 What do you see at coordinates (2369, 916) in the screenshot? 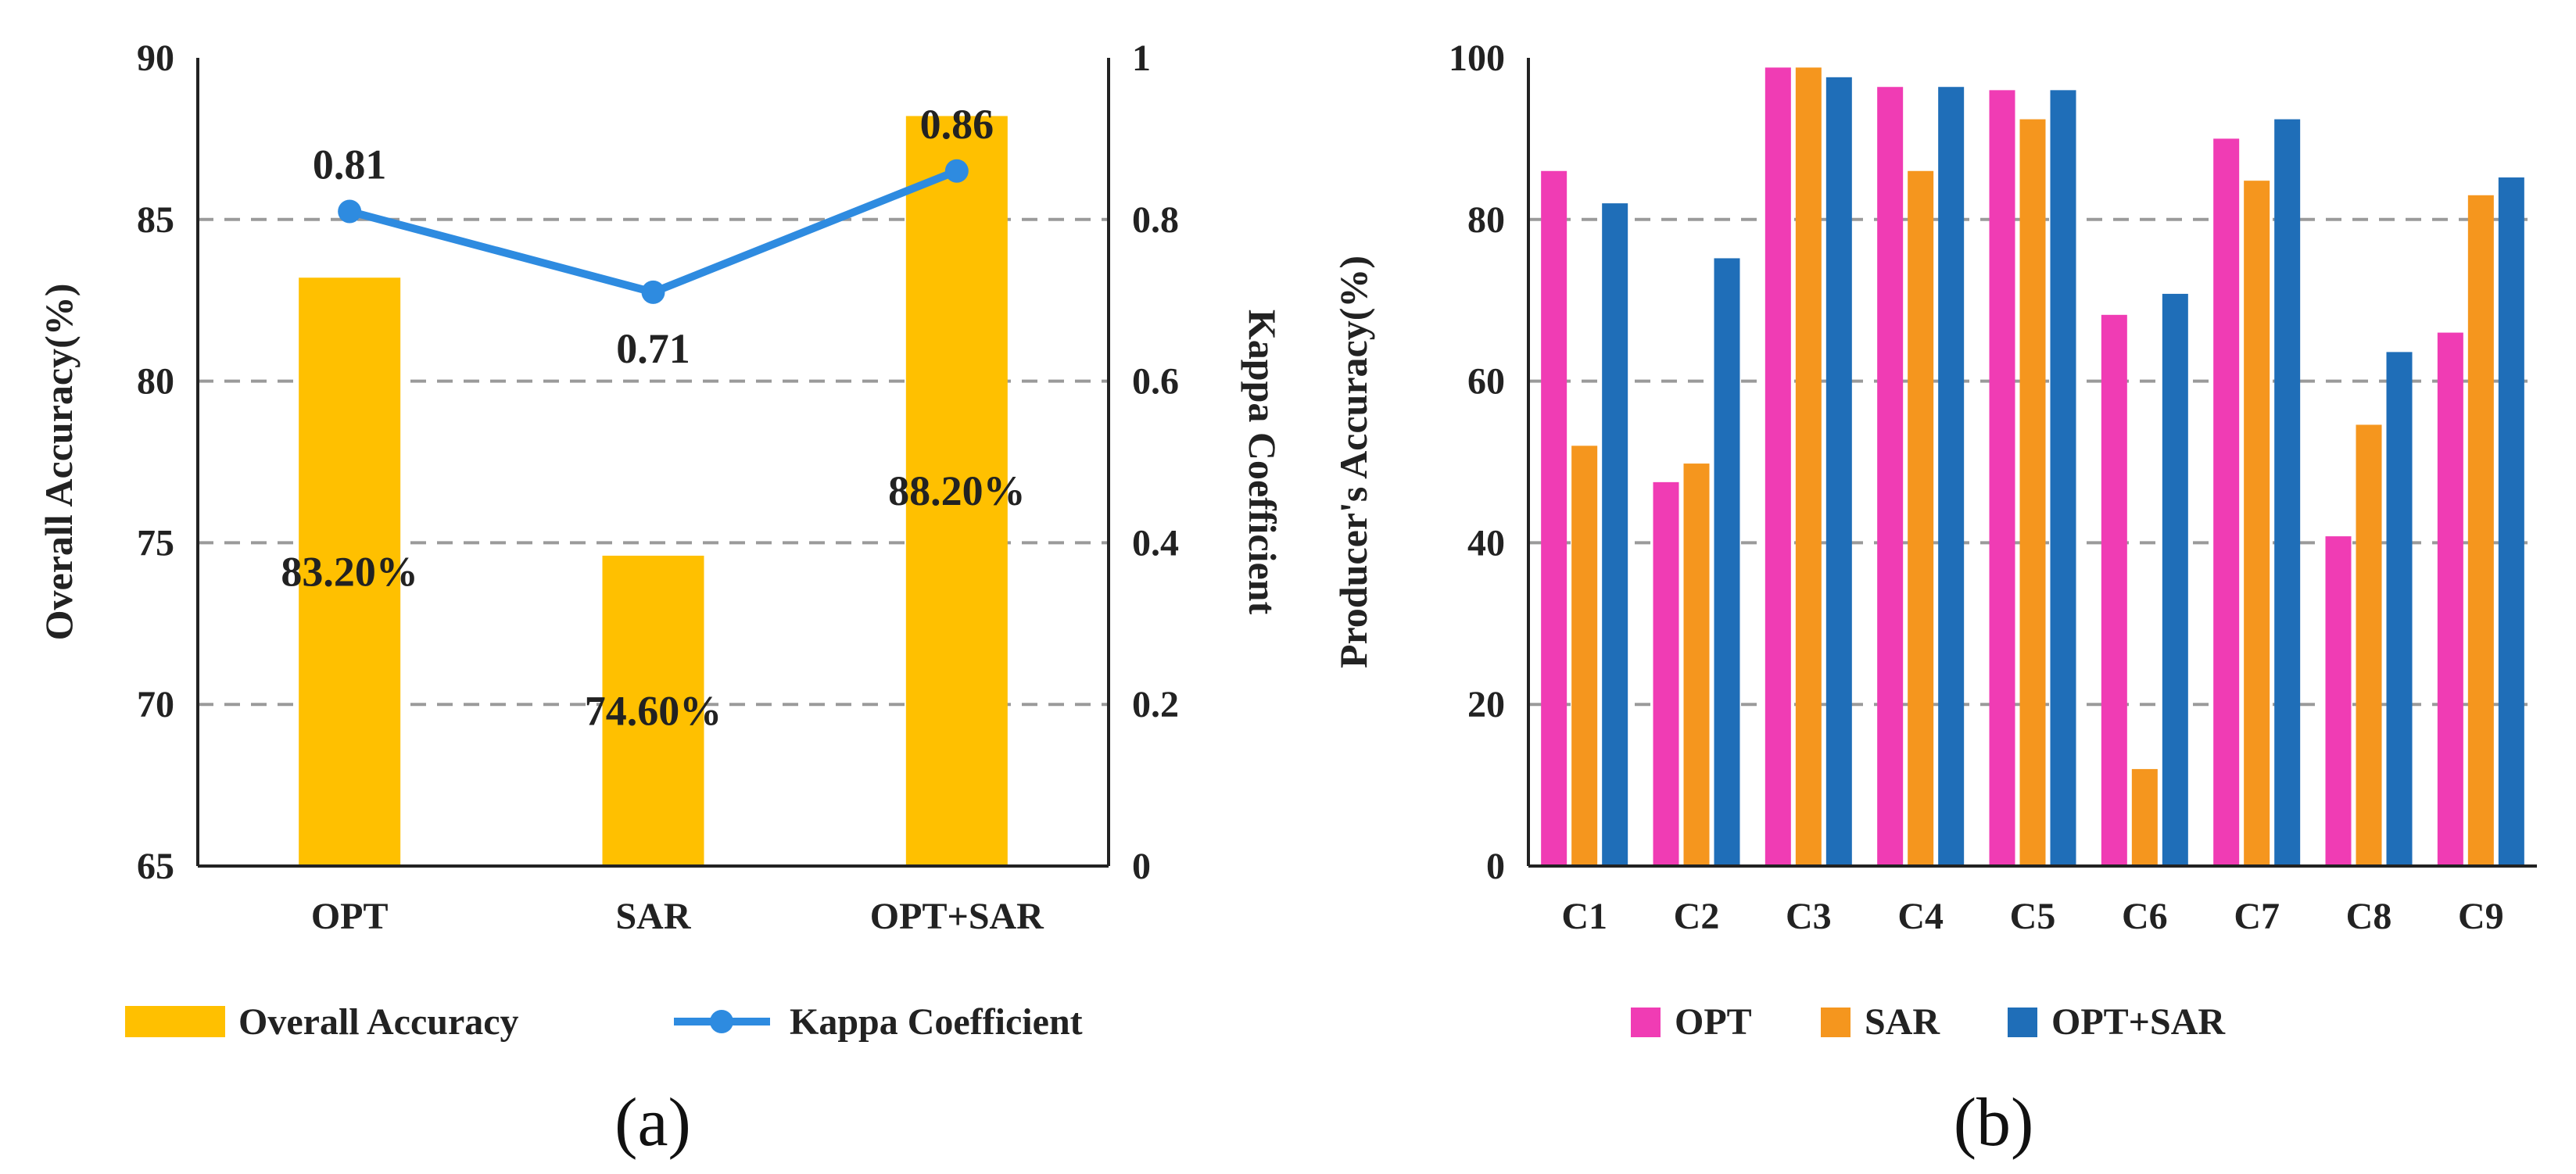
I see `chart-b-x-tick-label: C8` at bounding box center [2369, 916].